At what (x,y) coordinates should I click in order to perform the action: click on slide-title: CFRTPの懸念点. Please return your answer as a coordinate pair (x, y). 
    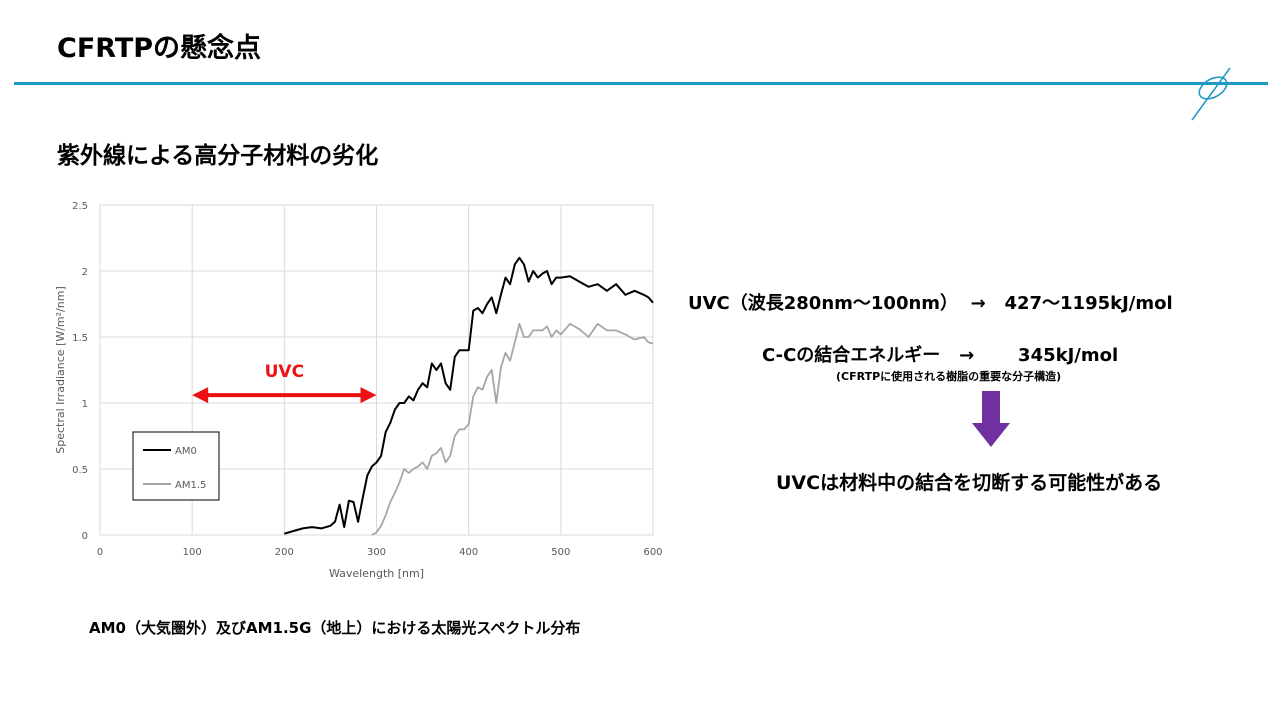
    Looking at the image, I should click on (159, 48).